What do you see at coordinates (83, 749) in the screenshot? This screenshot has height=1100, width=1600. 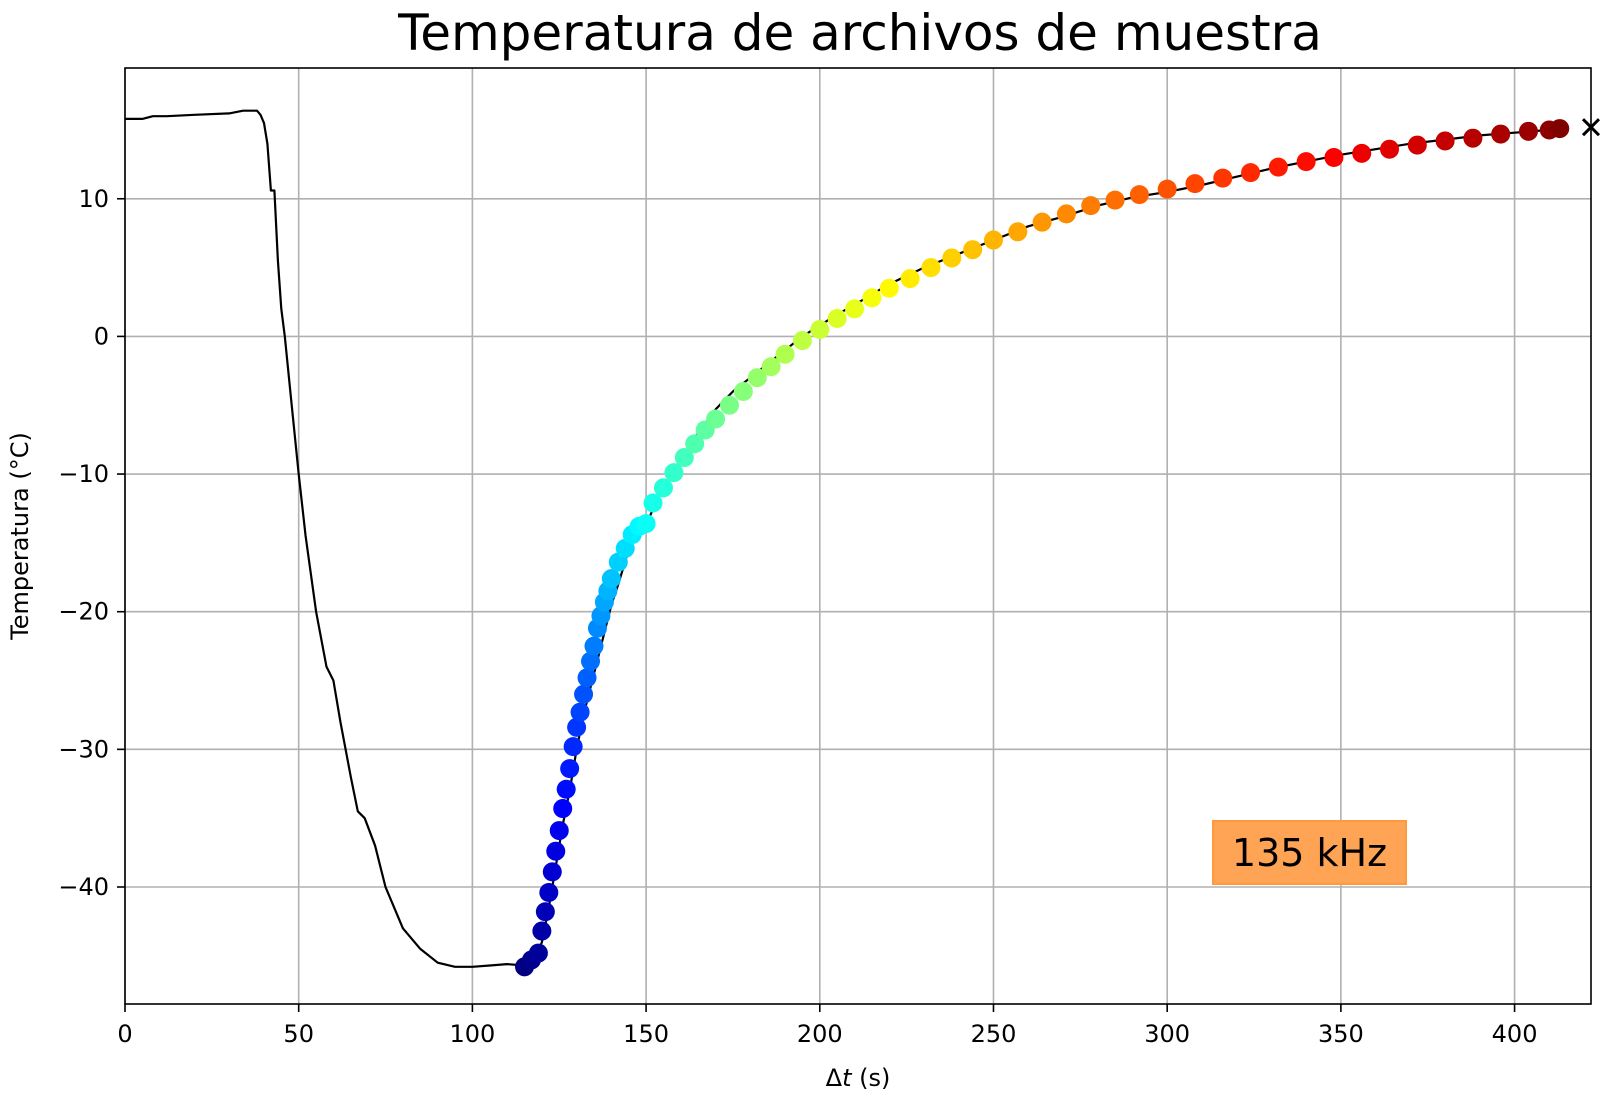 I see `y-tick-label: −30` at bounding box center [83, 749].